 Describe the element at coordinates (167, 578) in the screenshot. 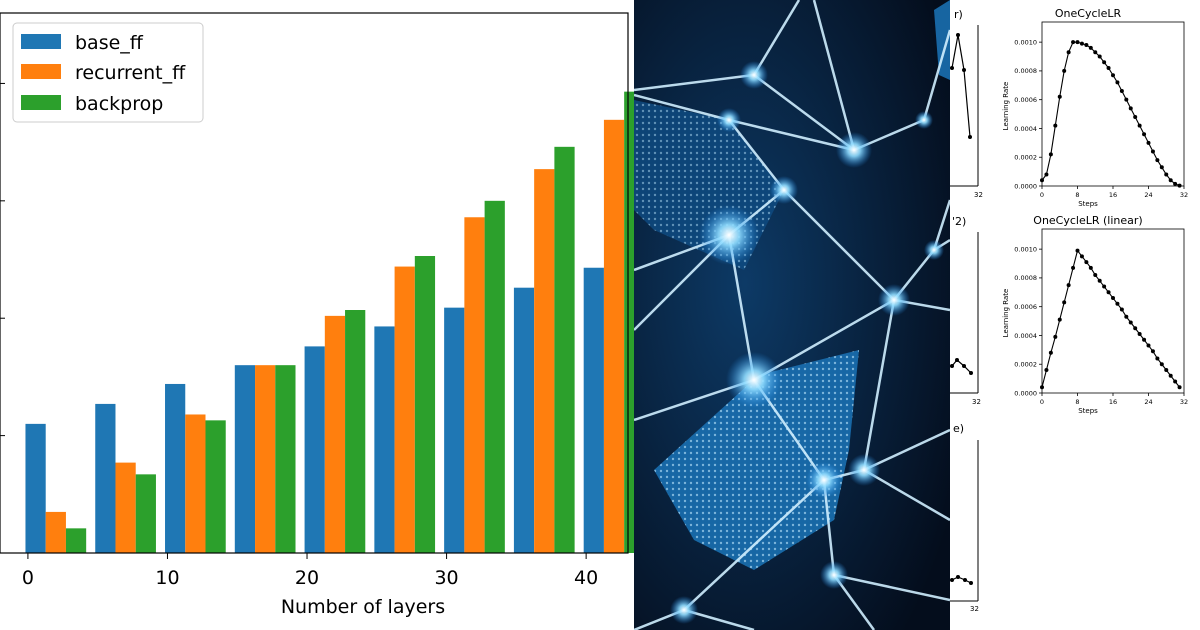

I see `x-tick-label: 10` at that location.